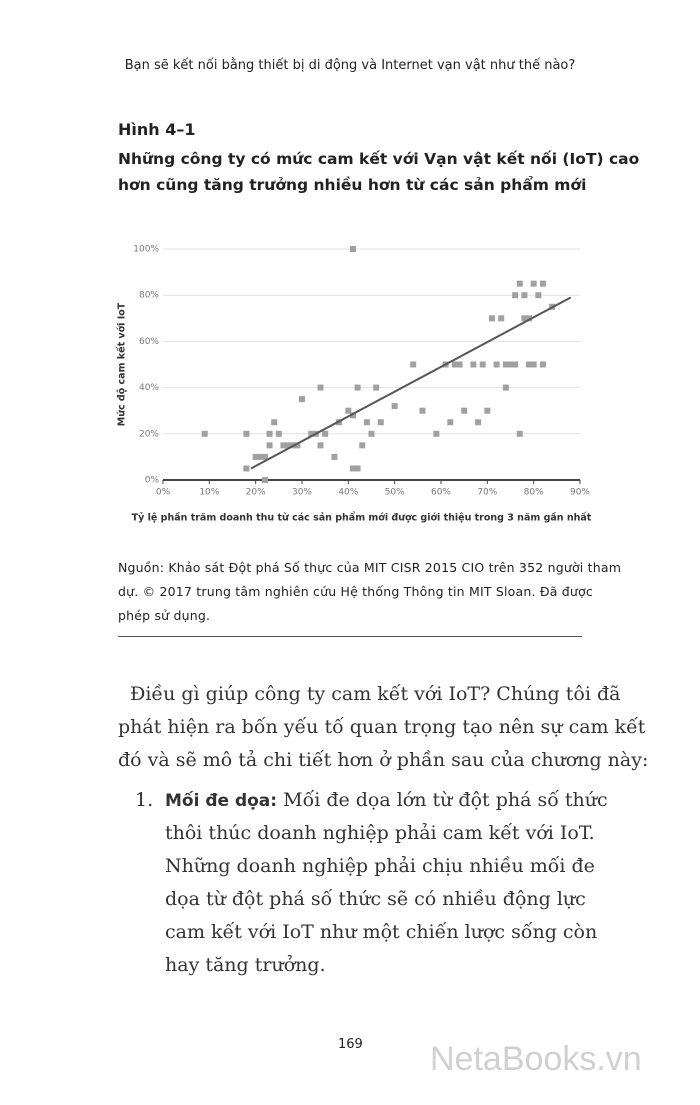  I want to click on x-tick-label: 0%, so click(163, 493).